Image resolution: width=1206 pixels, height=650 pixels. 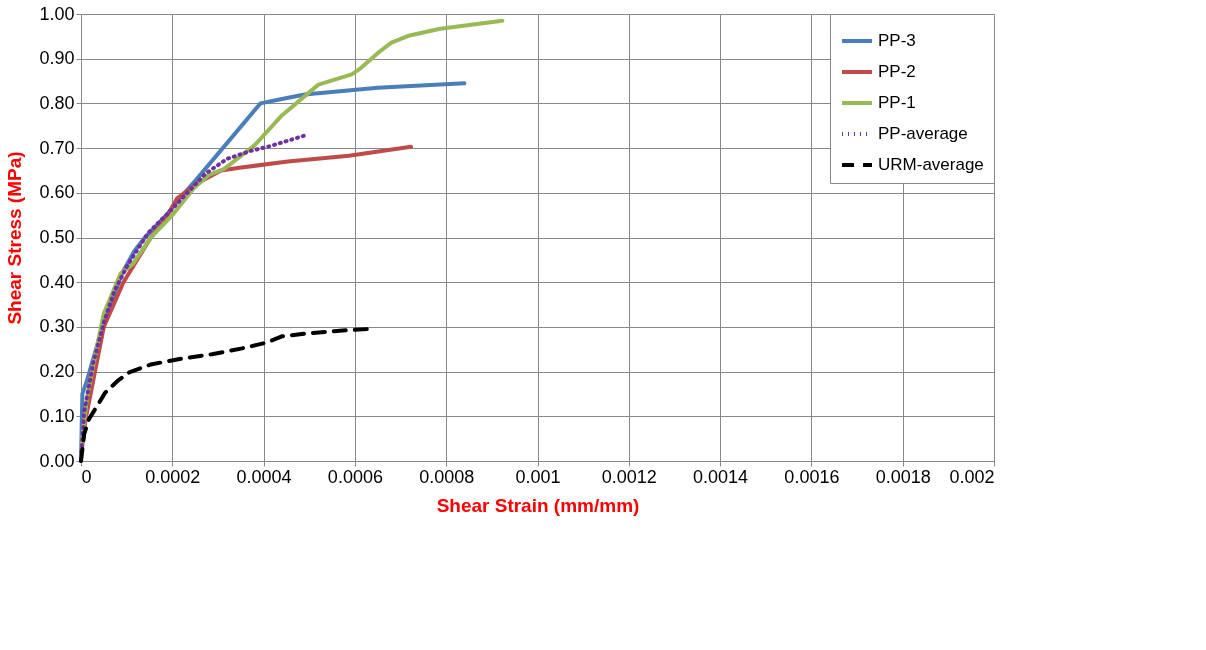 I want to click on y-axis-title: Shear Stress (MPa), so click(x=15, y=238).